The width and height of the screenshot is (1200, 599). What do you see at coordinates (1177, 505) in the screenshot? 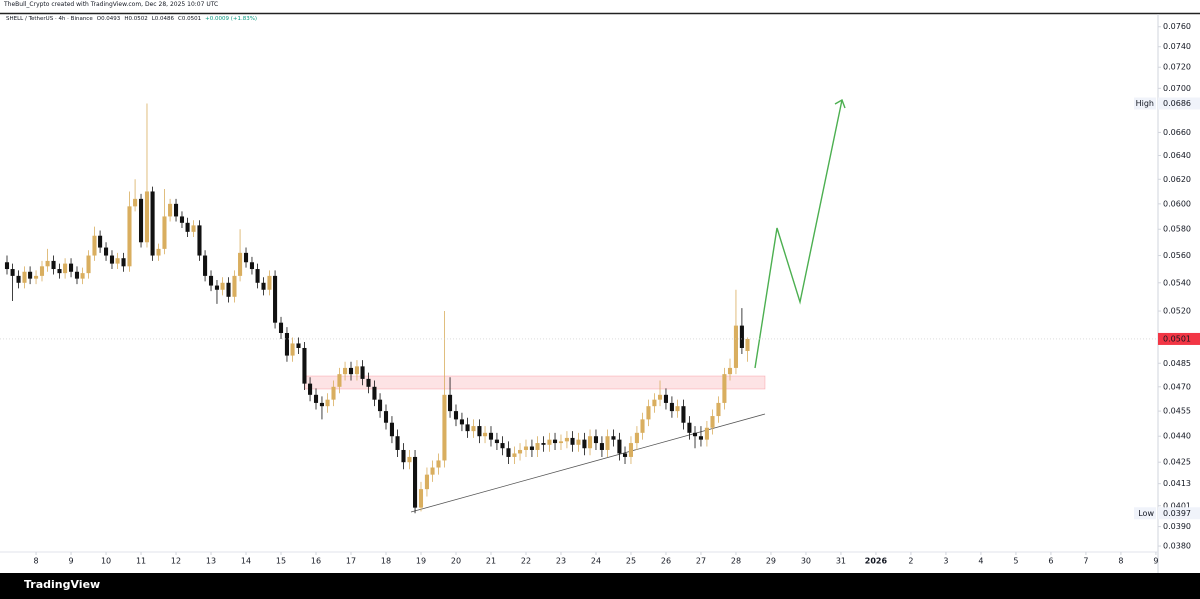
I see `y-tick-label: 0.0401` at bounding box center [1177, 505].